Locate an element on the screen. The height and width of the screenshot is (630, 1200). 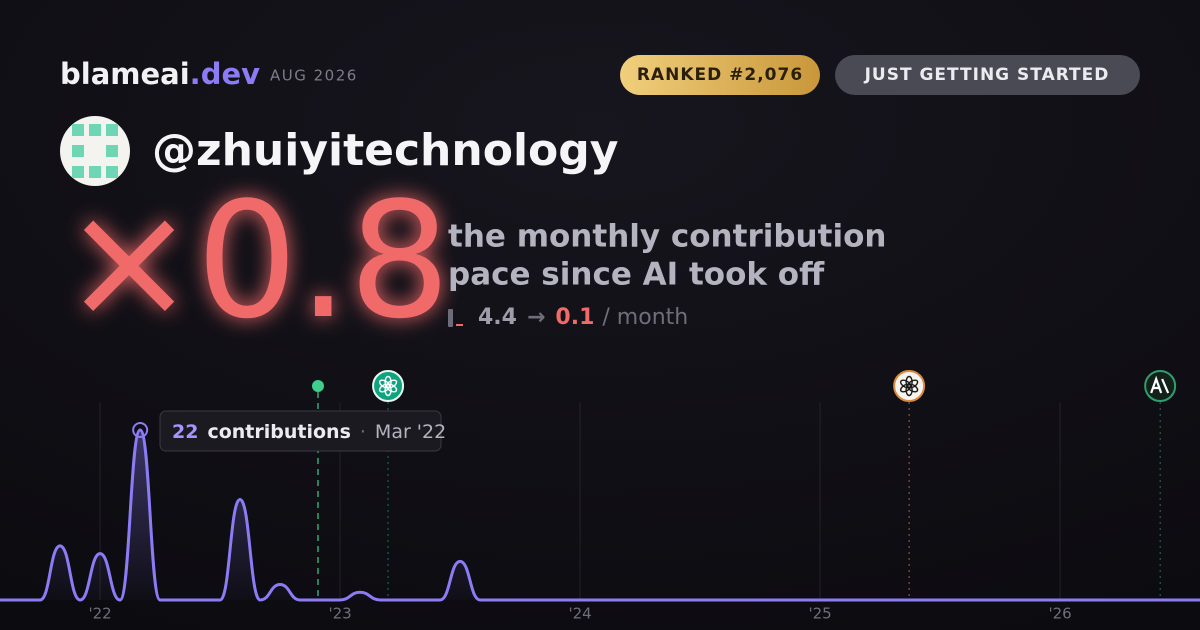
pace-arrow: → is located at coordinates (536, 317).